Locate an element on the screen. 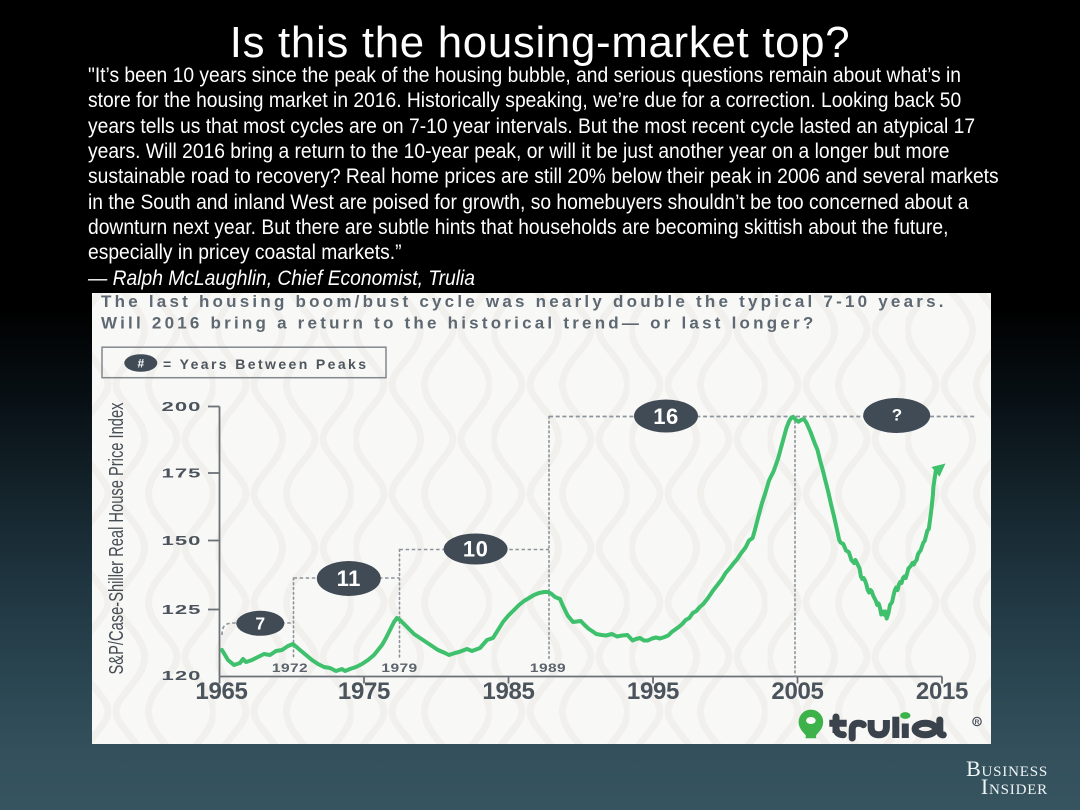  svg-text: = Years Between Peaks is located at coordinates (265, 364).